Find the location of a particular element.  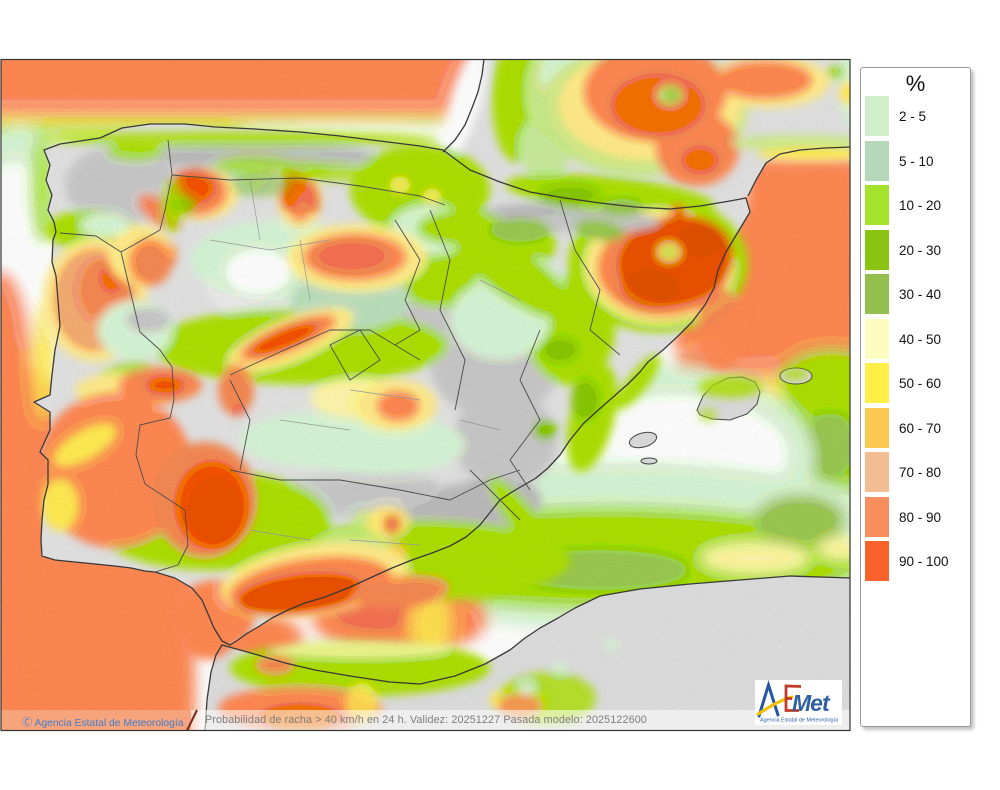

svg-text: Met is located at coordinates (811, 703).